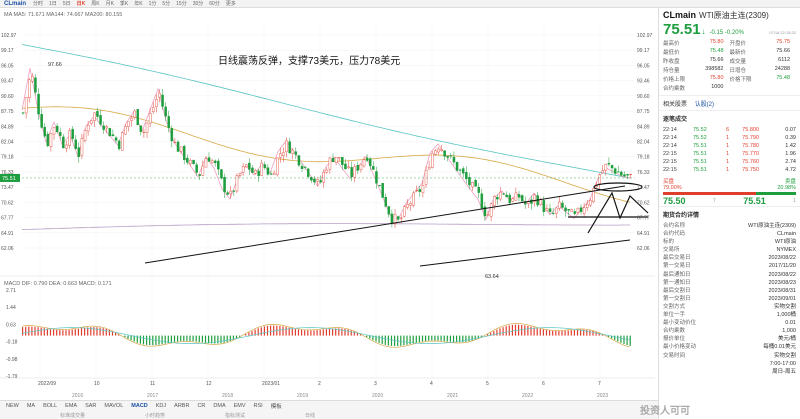 This screenshot has width=800, height=419. I want to click on bid-label: 买盘, so click(669, 182).